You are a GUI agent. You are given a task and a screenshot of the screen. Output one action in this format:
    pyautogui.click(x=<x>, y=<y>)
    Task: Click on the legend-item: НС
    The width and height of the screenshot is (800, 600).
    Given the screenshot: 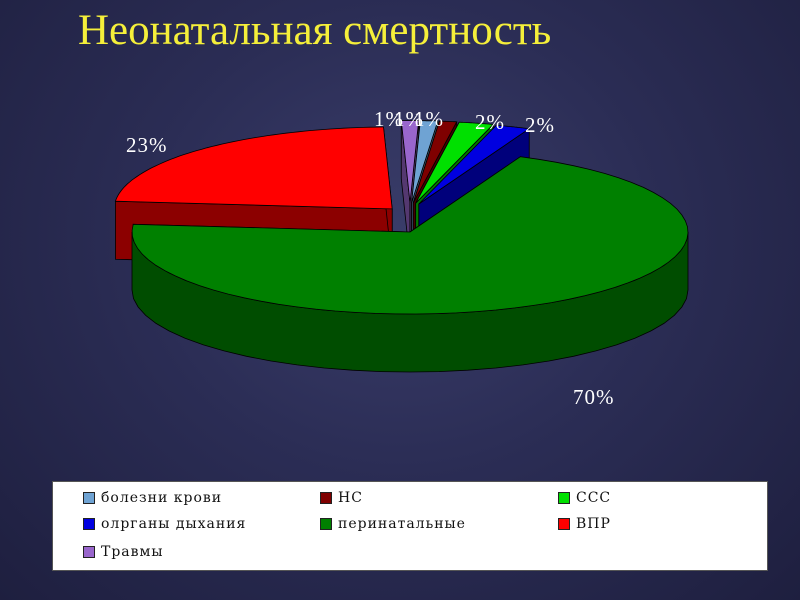 What is the action you would take?
    pyautogui.click(x=341, y=498)
    